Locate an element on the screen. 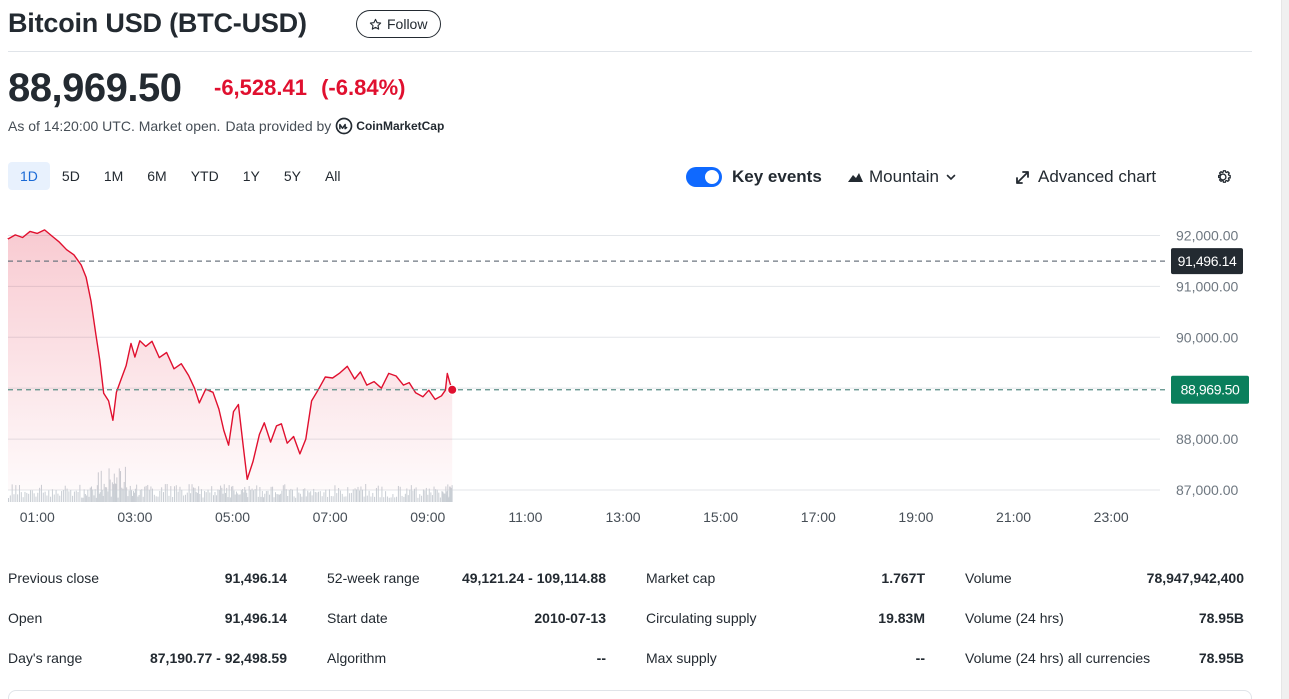 This screenshot has height=699, width=1289. range-tab-1m: 1M is located at coordinates (113, 176).